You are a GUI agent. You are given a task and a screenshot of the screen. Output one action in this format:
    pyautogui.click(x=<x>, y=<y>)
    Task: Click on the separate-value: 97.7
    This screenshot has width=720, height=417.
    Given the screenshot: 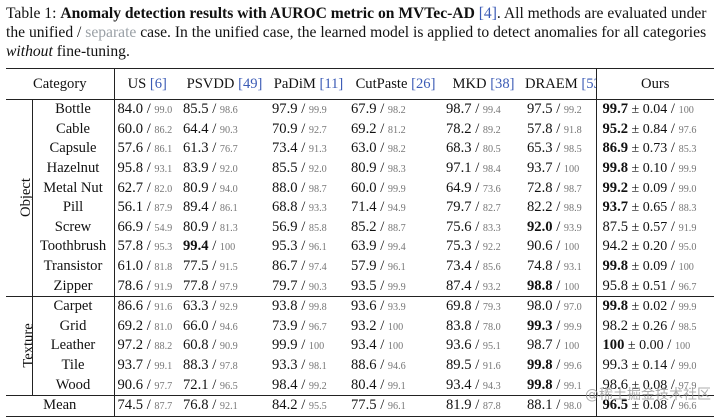 What is the action you would take?
    pyautogui.click(x=163, y=386)
    